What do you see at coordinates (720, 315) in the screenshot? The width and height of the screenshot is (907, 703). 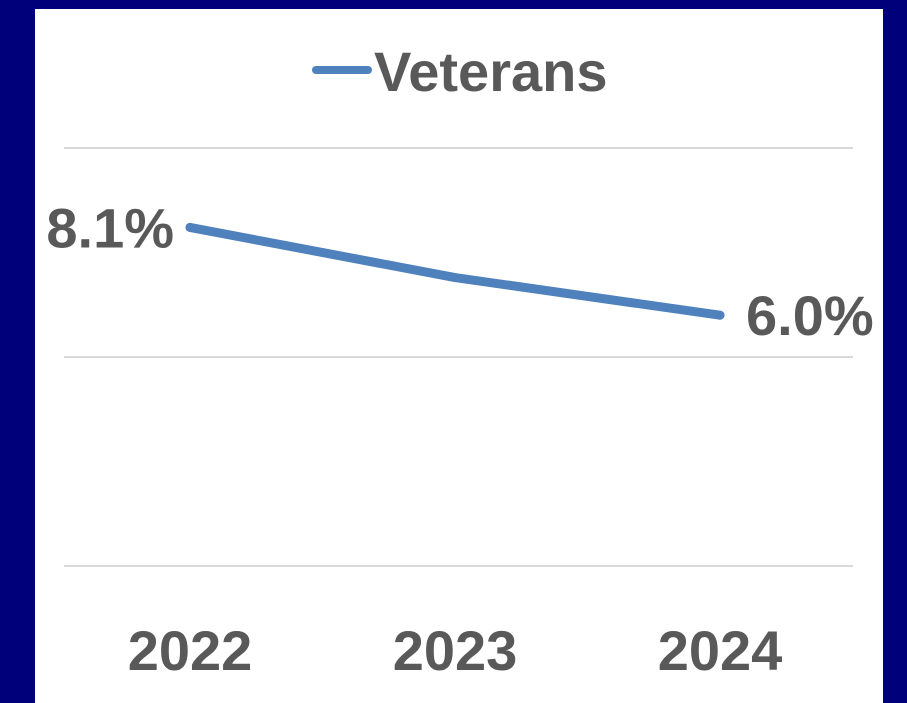 I see `data-point-2024` at bounding box center [720, 315].